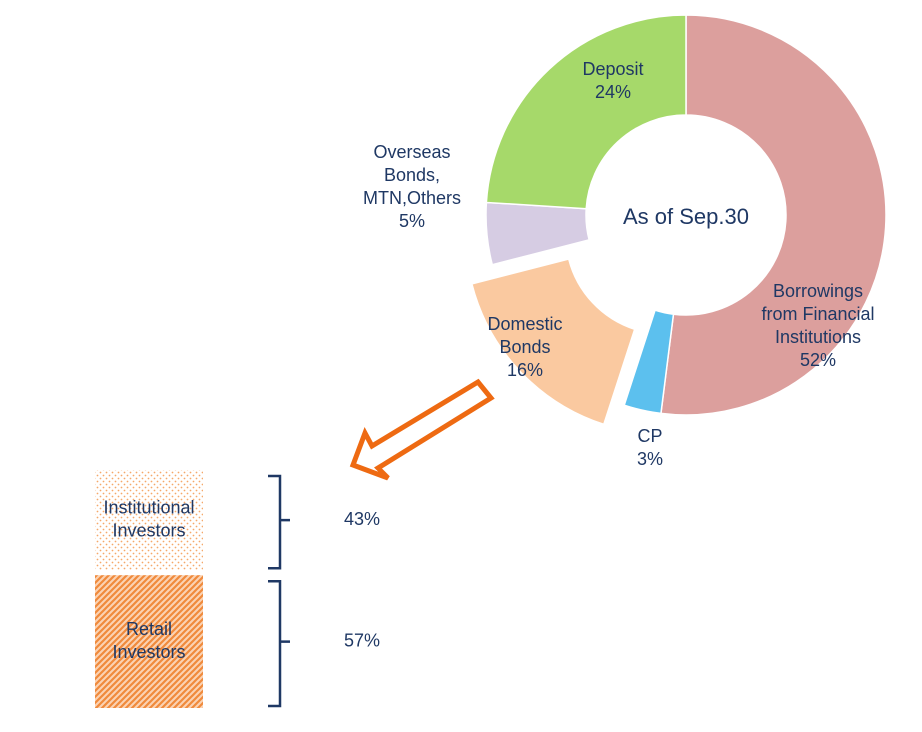 The width and height of the screenshot is (922, 732). Describe the element at coordinates (362, 519) in the screenshot. I see `segment-value-label: 43%` at that location.